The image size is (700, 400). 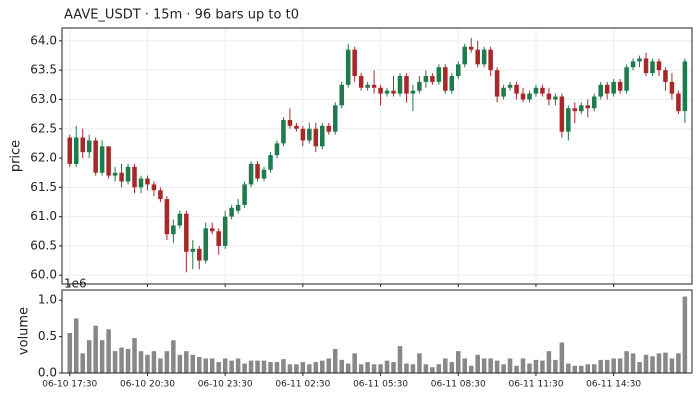 I want to click on x-tick-label: 06-10 23:30, so click(x=225, y=385).